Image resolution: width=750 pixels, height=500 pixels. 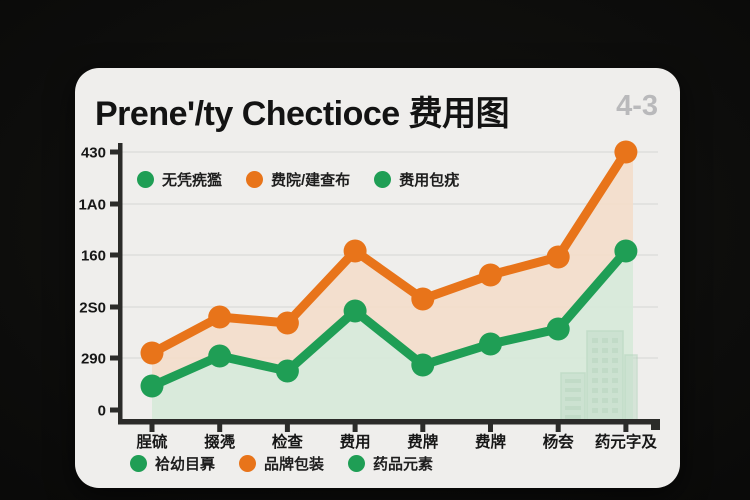 What do you see at coordinates (294, 464) in the screenshot?
I see `legend-label: 品牌包装` at bounding box center [294, 464].